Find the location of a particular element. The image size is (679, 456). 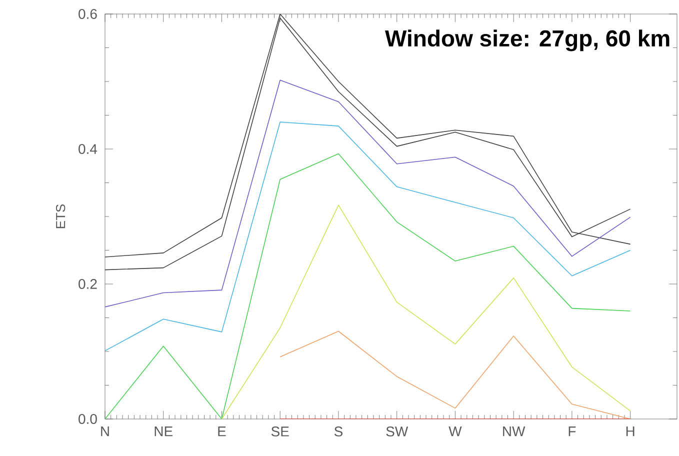

x-tick-label: W is located at coordinates (455, 431).